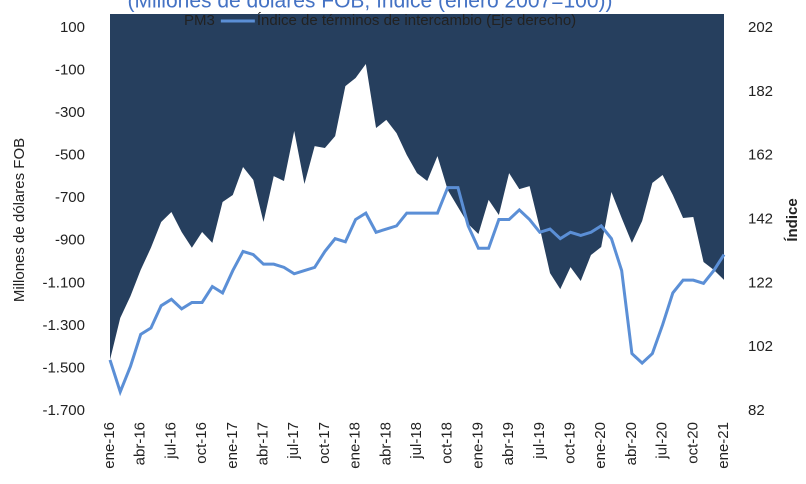  Describe the element at coordinates (662, 441) in the screenshot. I see `x-tick-label: jul-20` at that location.